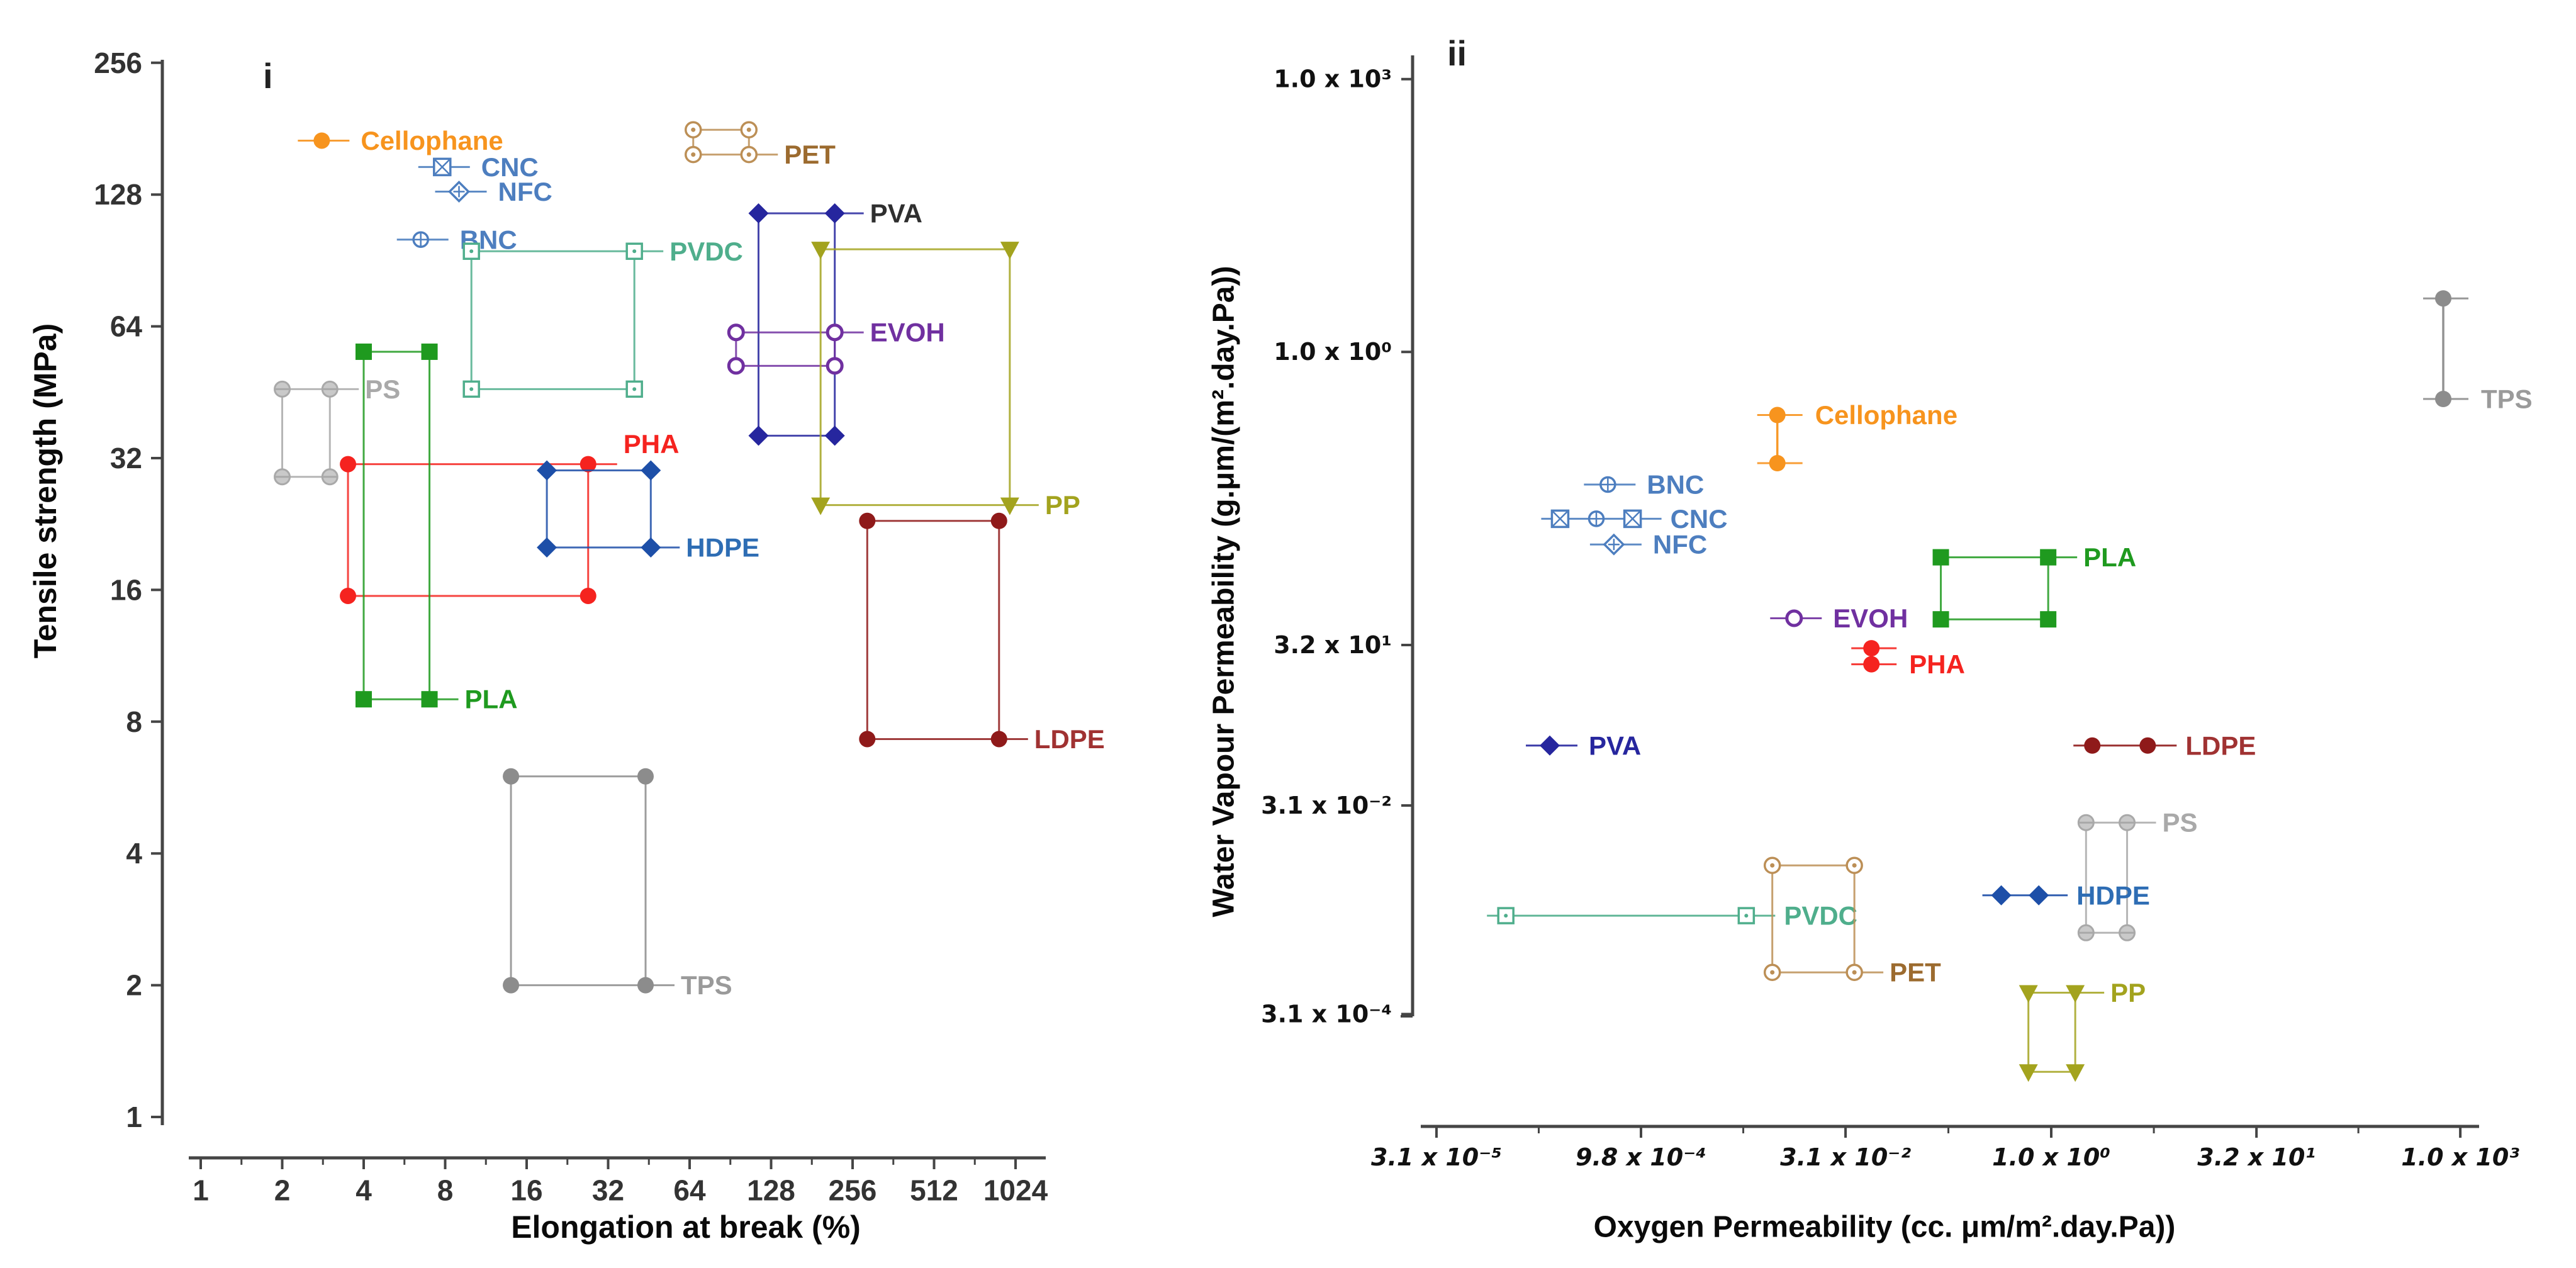  I want to click on svg-text: BNC, so click(1675, 485).